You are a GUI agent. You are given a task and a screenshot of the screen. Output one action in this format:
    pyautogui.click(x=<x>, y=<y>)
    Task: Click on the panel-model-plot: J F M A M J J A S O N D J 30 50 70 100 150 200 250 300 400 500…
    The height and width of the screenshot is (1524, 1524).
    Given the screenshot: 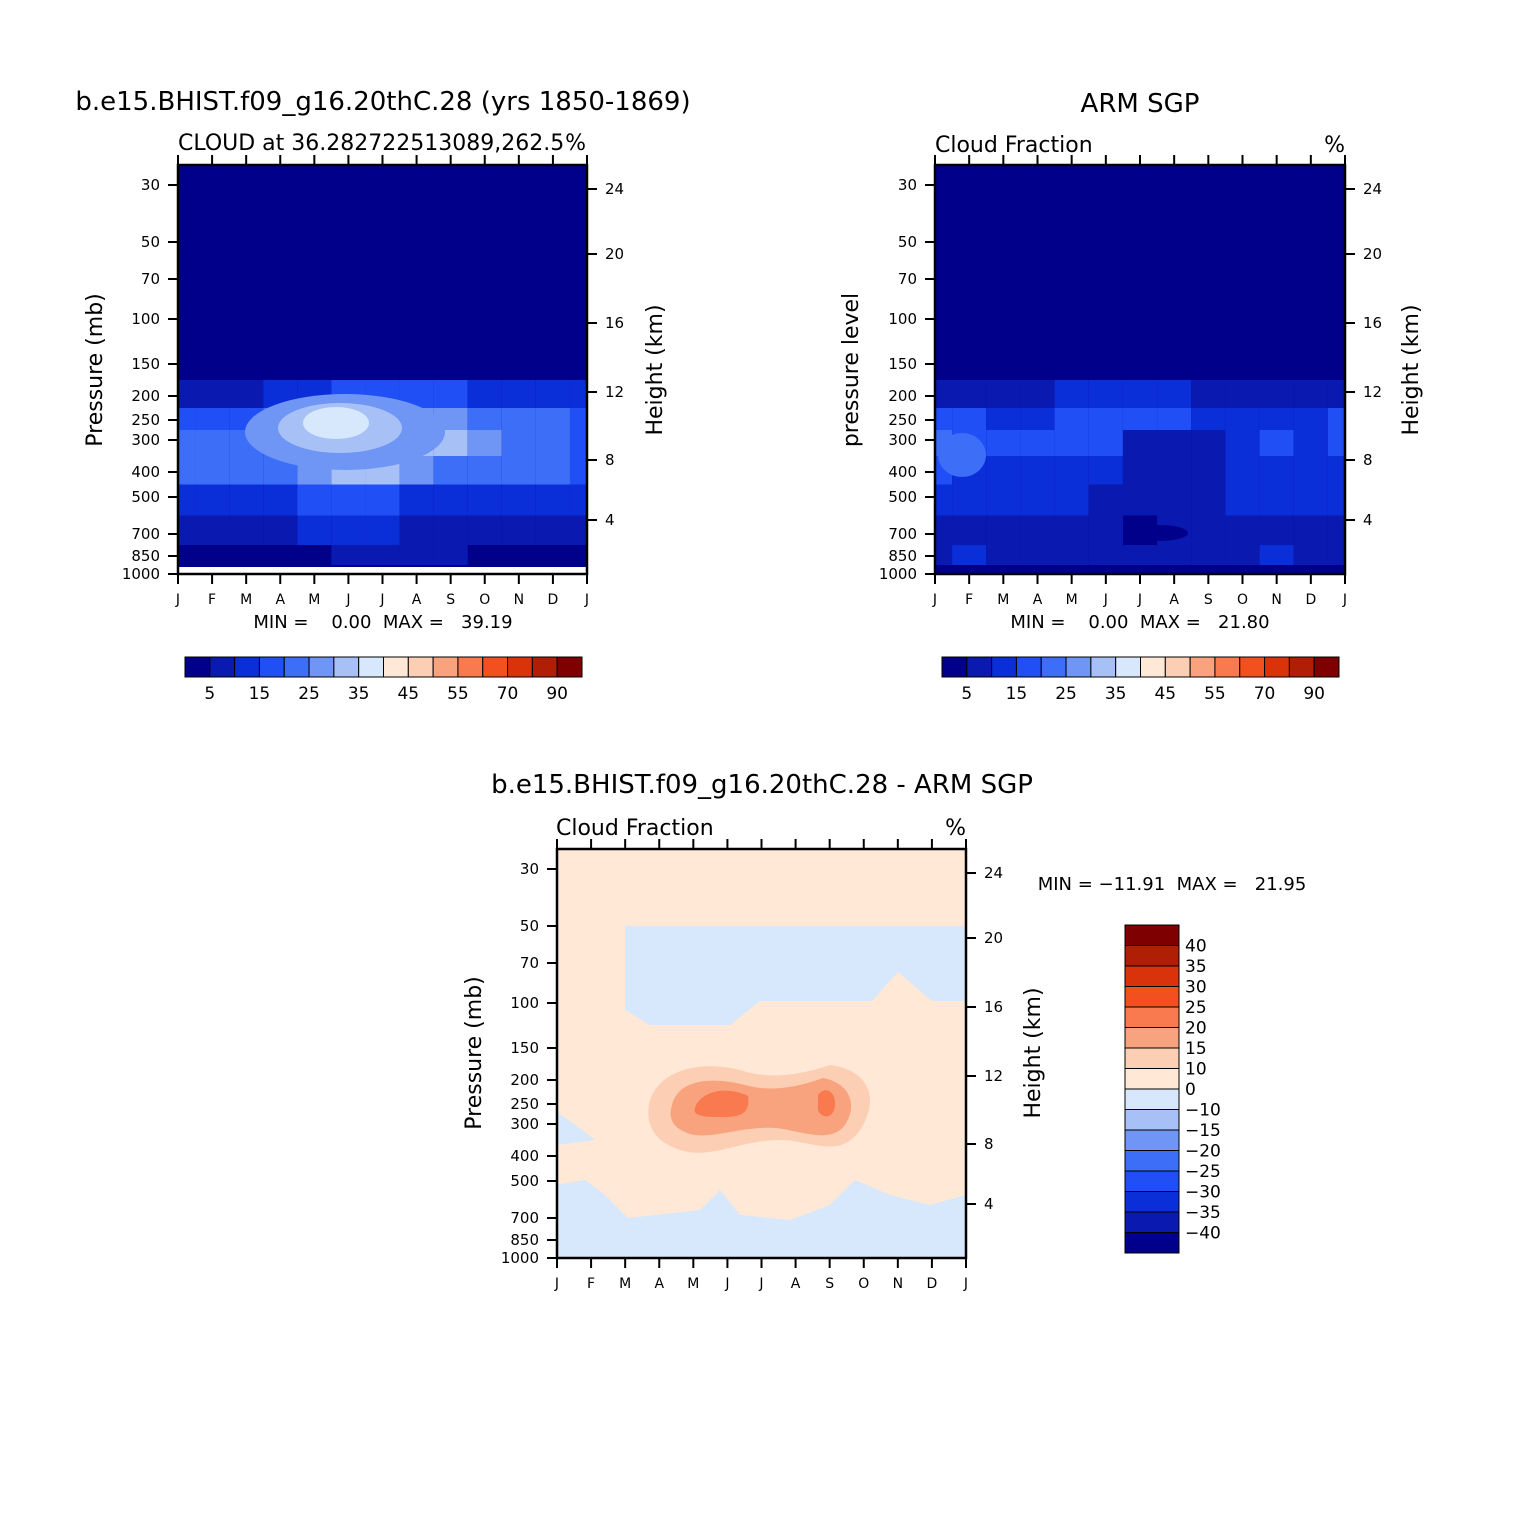 What is the action you would take?
    pyautogui.click(x=373, y=381)
    